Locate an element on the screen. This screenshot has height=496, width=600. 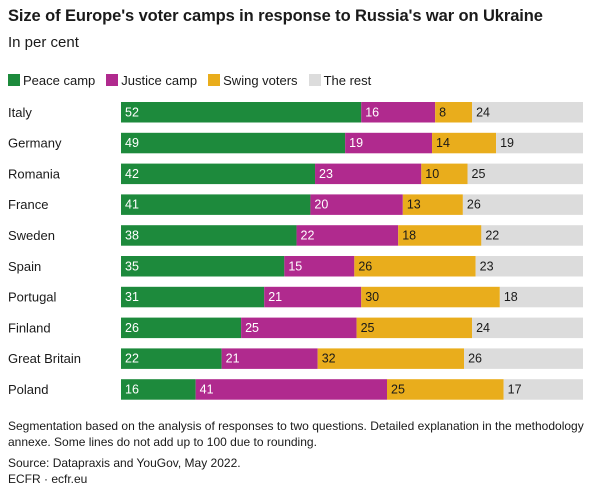
value-label-peace-camp-finland: 26 is located at coordinates (132, 328).